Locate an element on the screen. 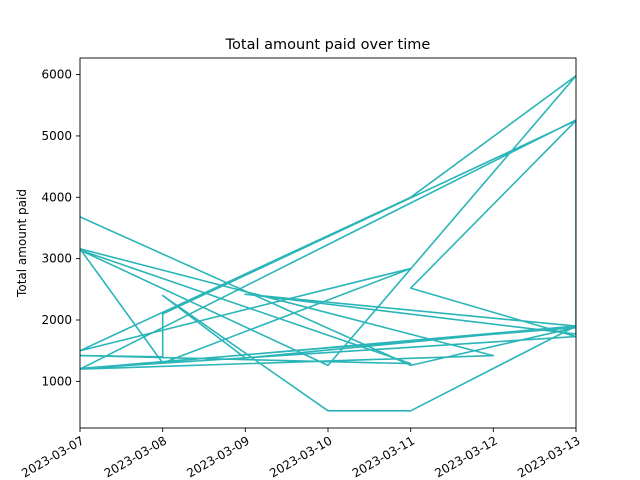 The image size is (640, 480). y-tick-label: 2000 is located at coordinates (56, 320).